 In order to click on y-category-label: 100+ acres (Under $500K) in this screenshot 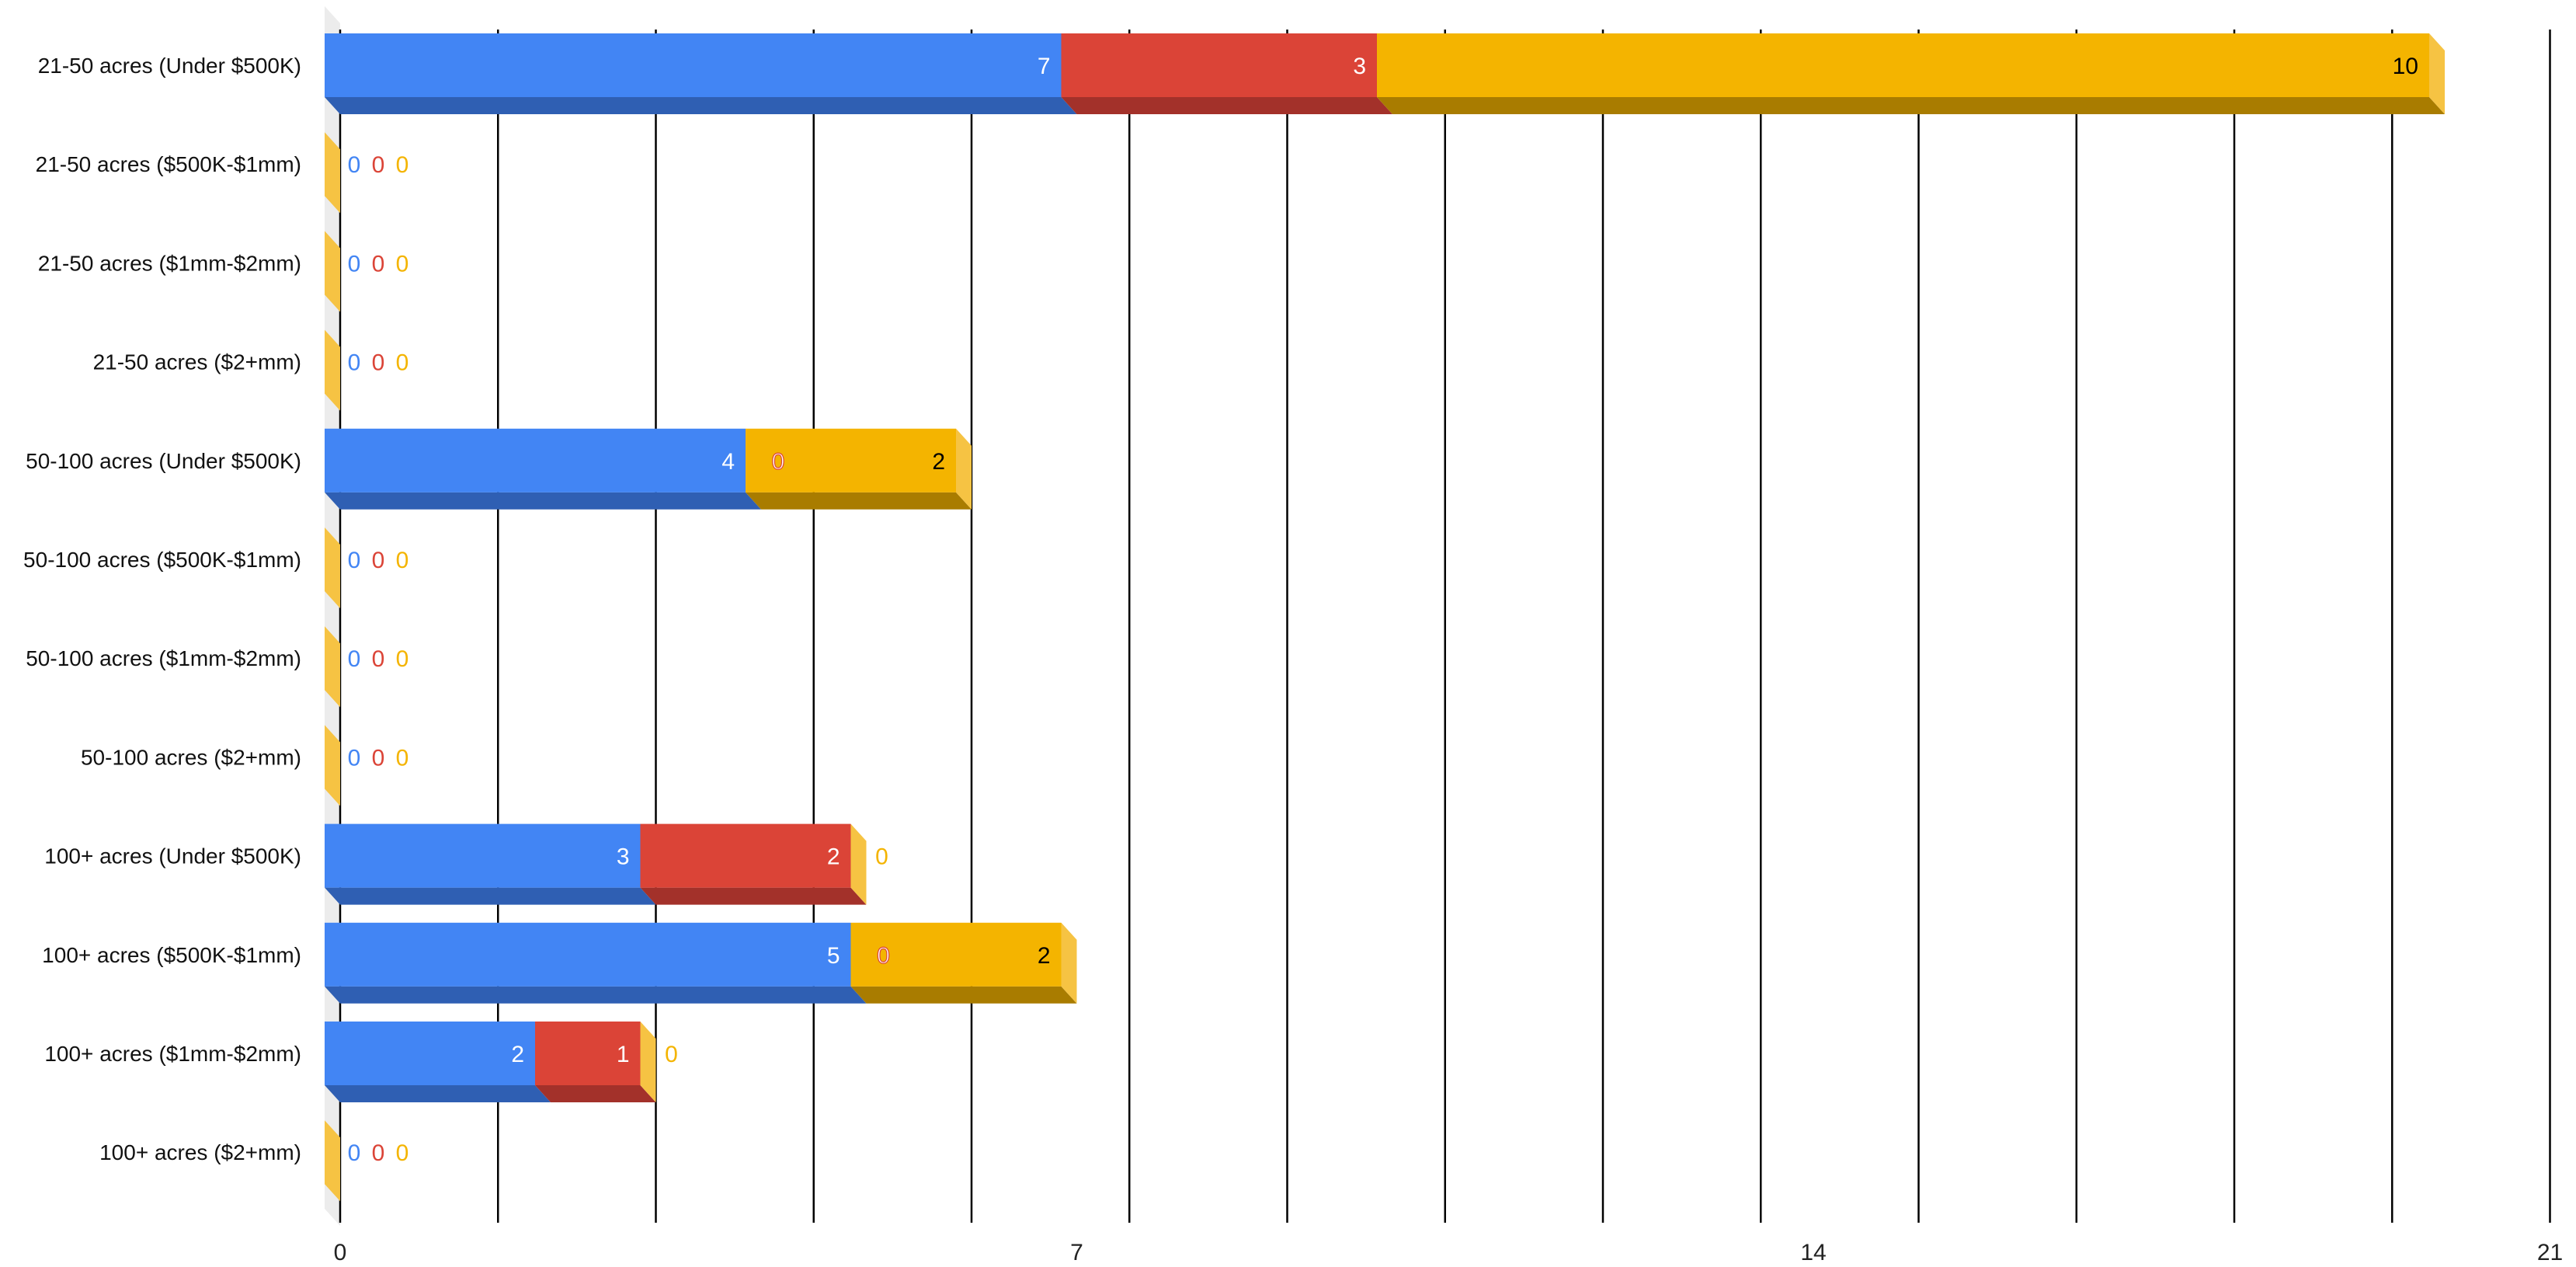, I will do `click(172, 856)`.